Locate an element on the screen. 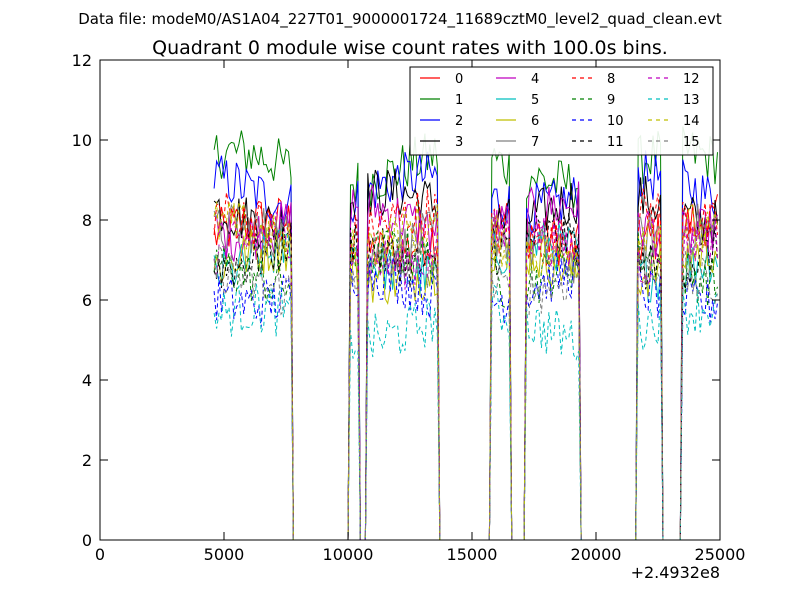  legend-label-13: 13 is located at coordinates (691, 100).